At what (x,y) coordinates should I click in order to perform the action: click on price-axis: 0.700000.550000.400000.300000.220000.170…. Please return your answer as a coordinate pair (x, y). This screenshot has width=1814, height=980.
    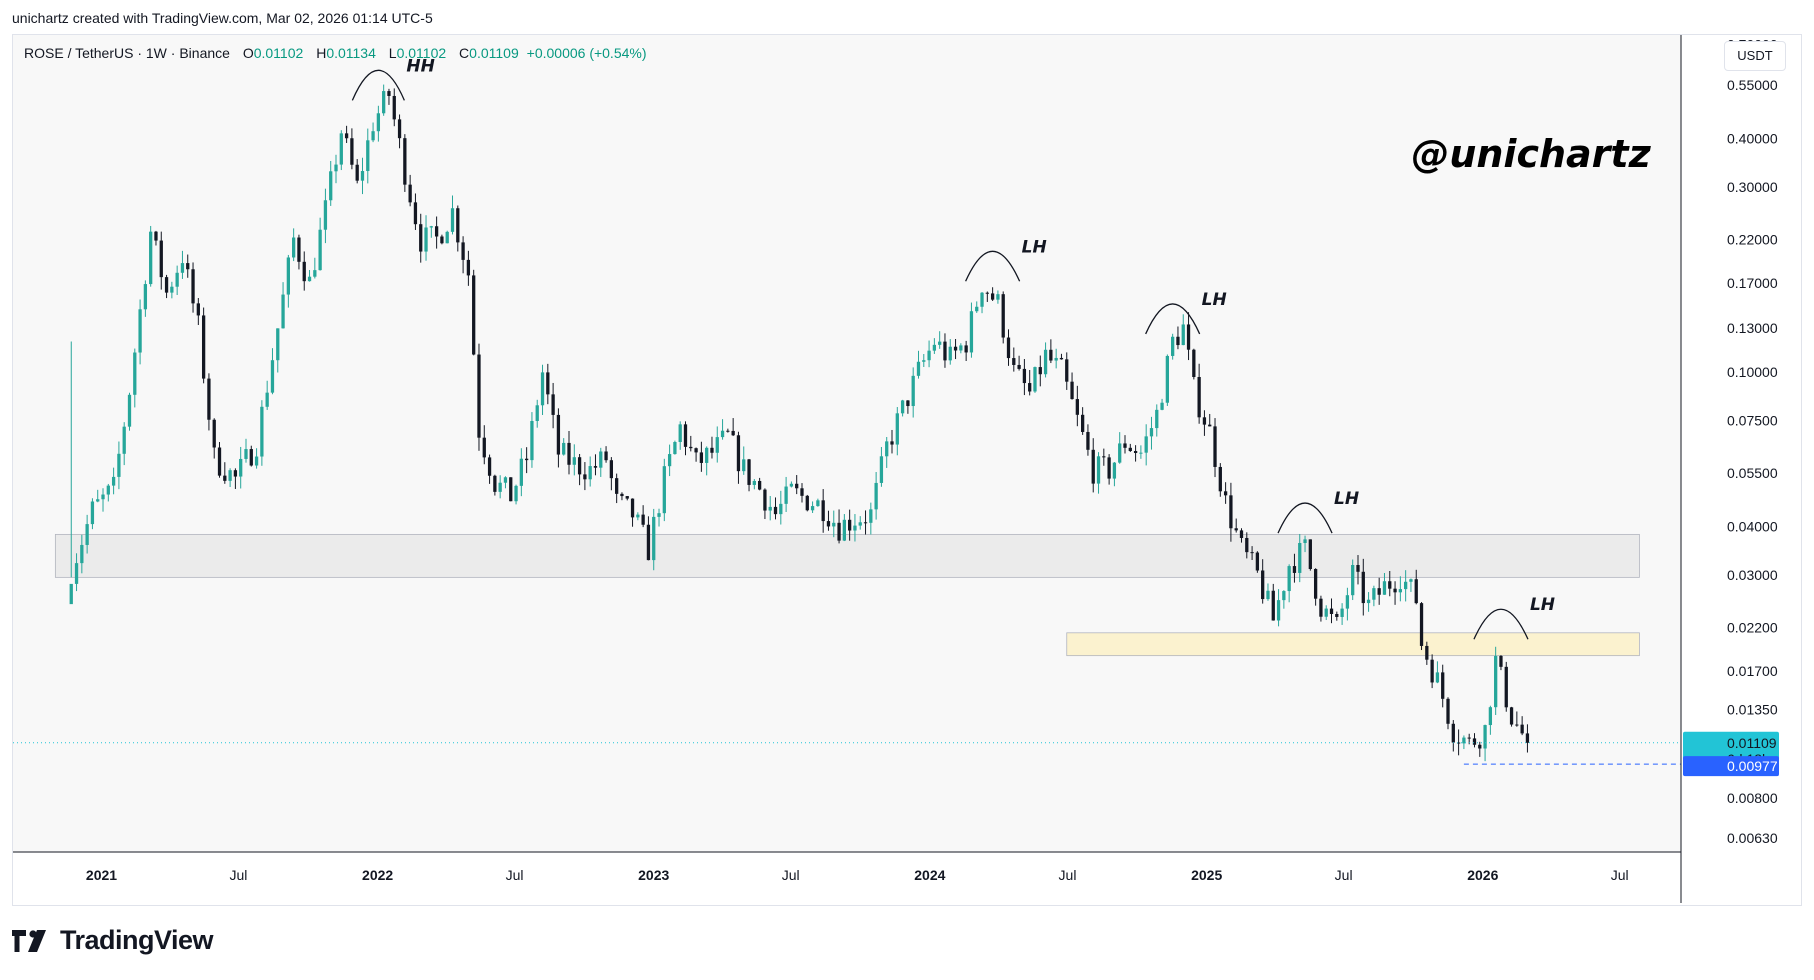
    Looking at the image, I should click on (1731, 441).